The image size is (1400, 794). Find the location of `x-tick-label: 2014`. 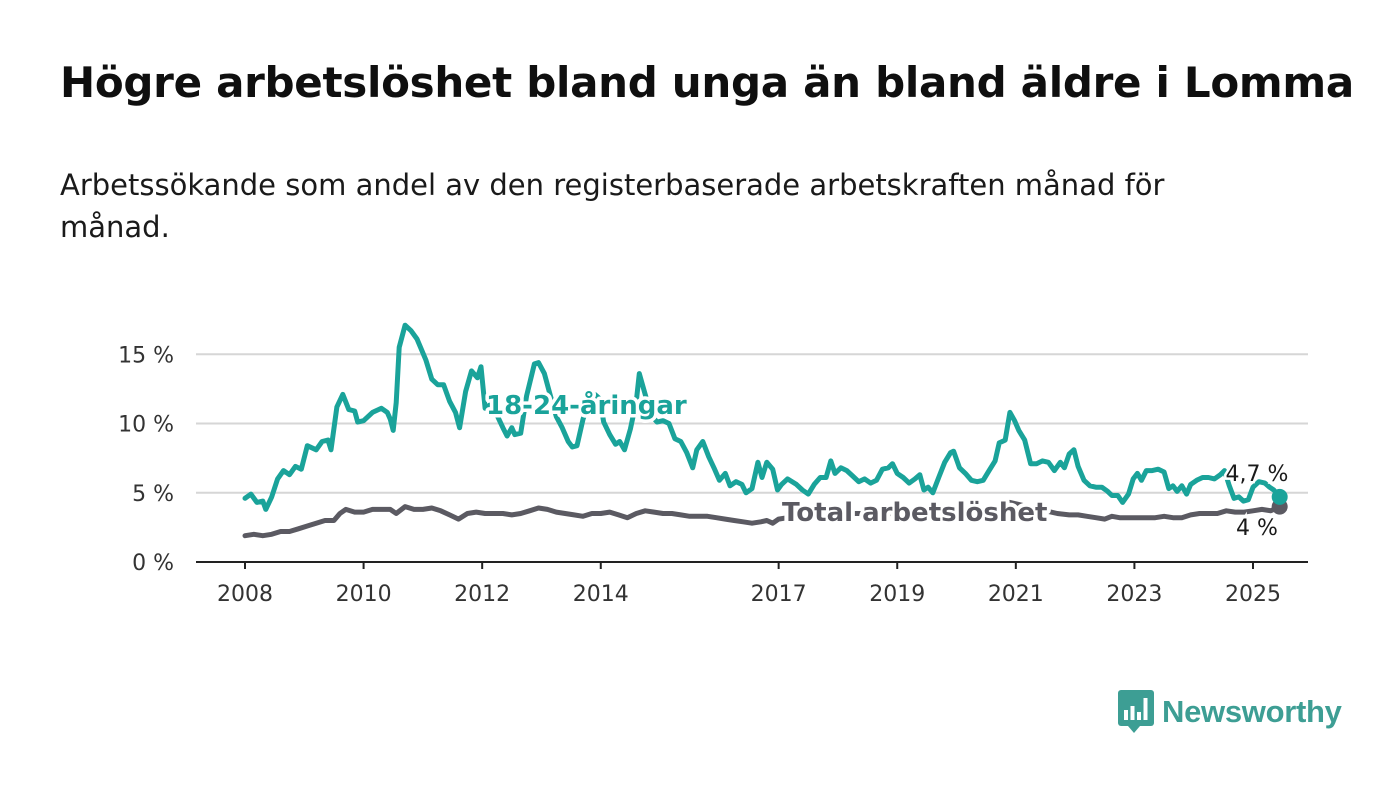

x-tick-label: 2014 is located at coordinates (601, 594).